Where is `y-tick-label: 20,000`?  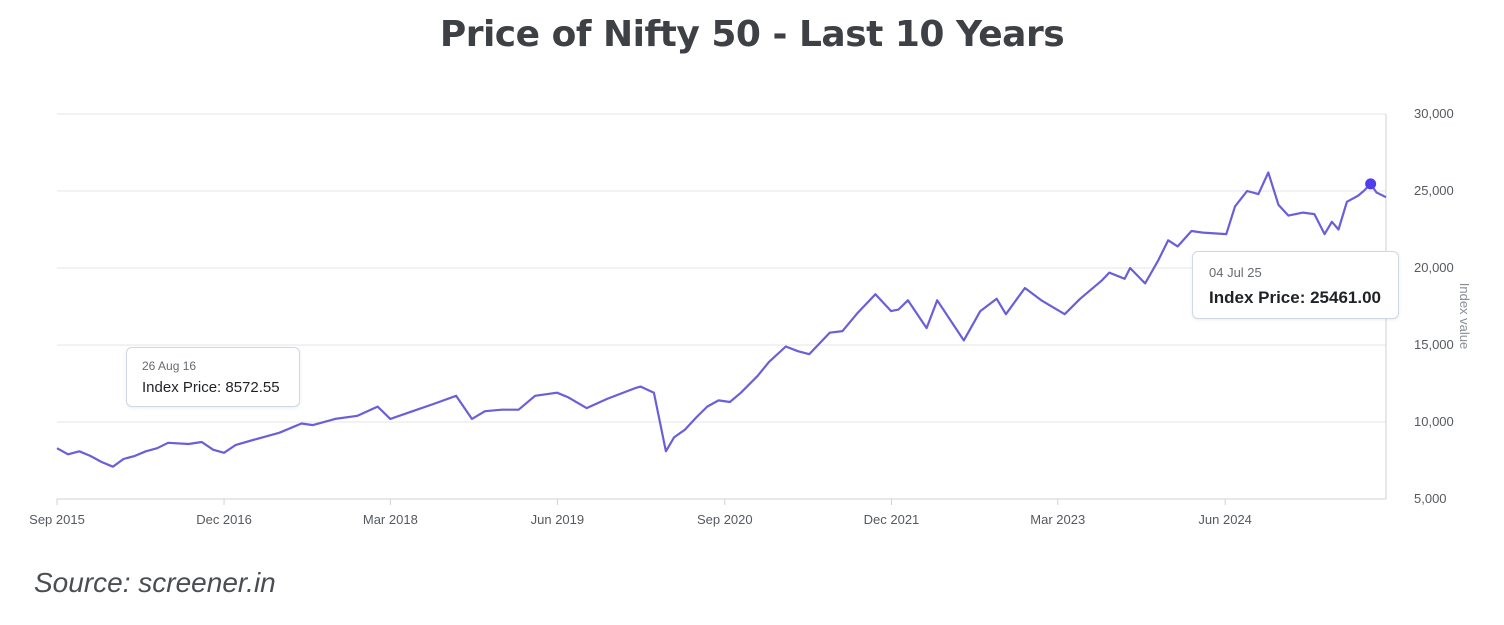 y-tick-label: 20,000 is located at coordinates (1434, 267).